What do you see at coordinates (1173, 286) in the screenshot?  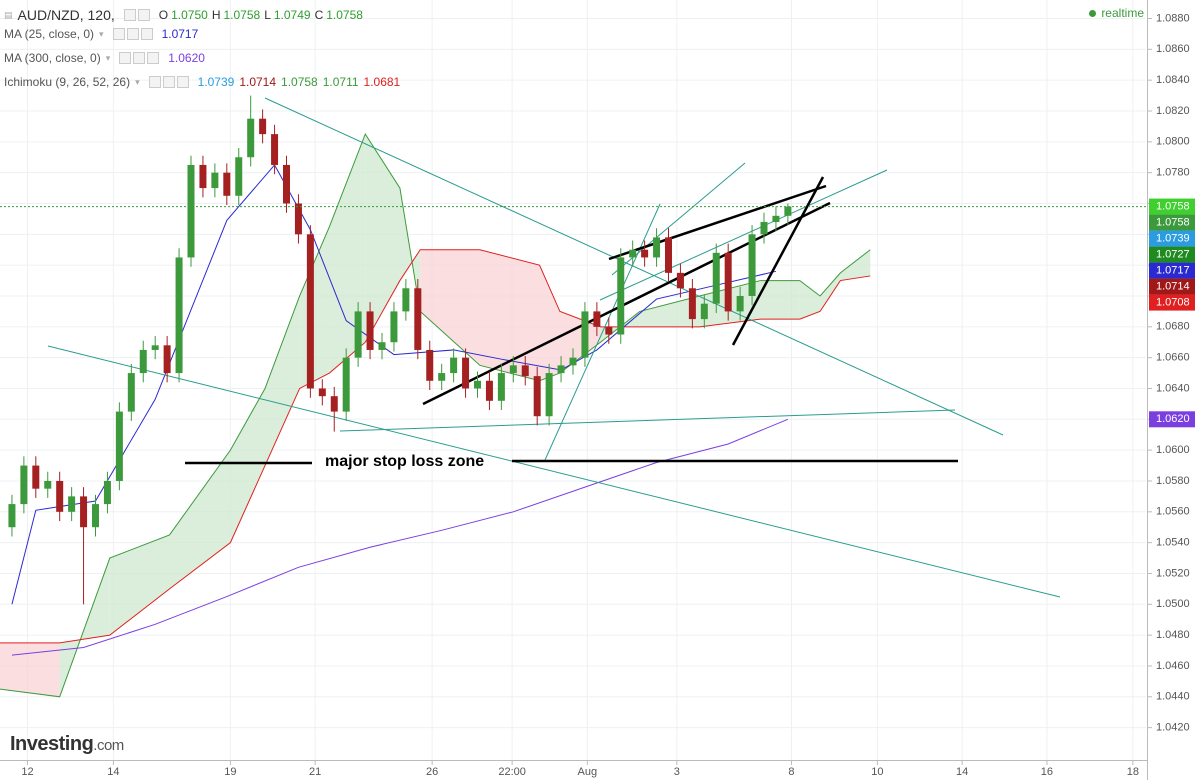 I see `price-label: 1.0714` at bounding box center [1173, 286].